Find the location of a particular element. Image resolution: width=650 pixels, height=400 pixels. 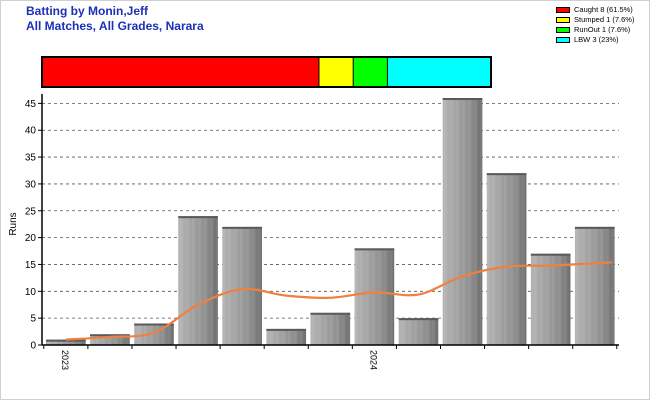

dismissal-segment-lbw is located at coordinates (439, 72).